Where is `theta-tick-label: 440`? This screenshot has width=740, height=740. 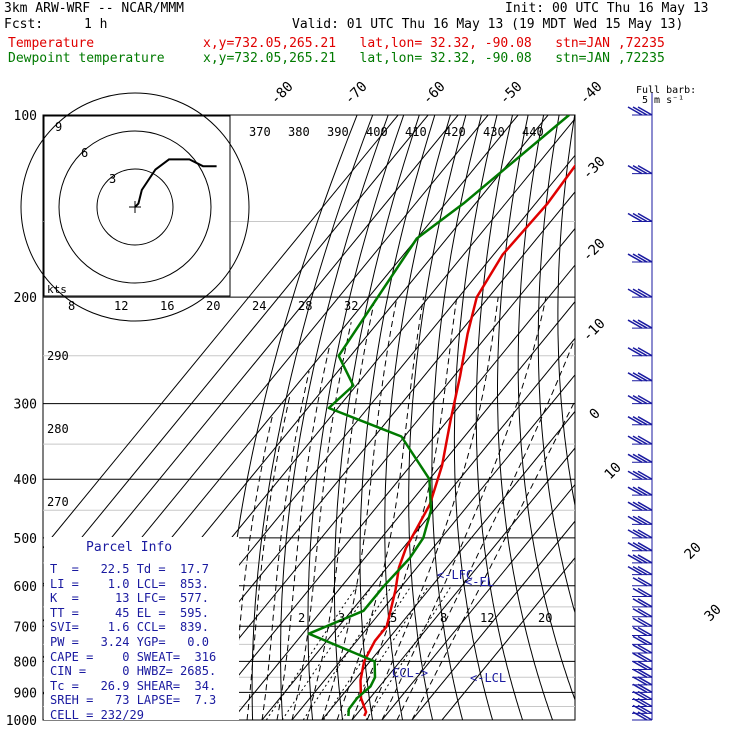
theta-tick-label: 440 is located at coordinates (533, 132).